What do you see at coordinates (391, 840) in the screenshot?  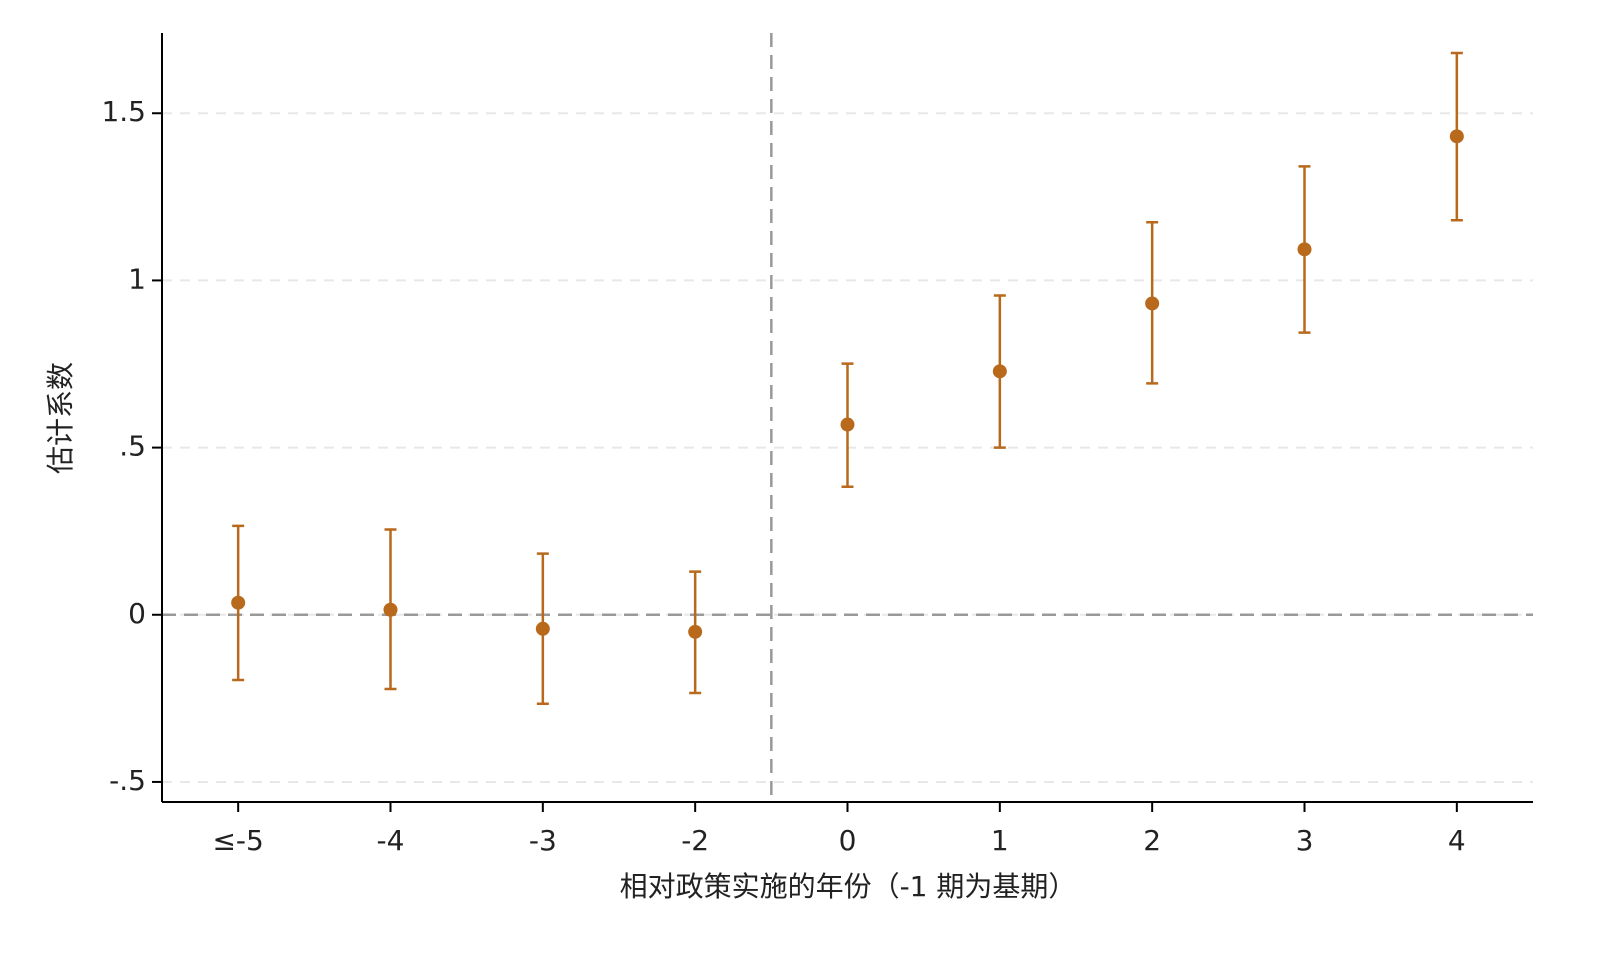 I see `x-tick-label: -4` at bounding box center [391, 840].